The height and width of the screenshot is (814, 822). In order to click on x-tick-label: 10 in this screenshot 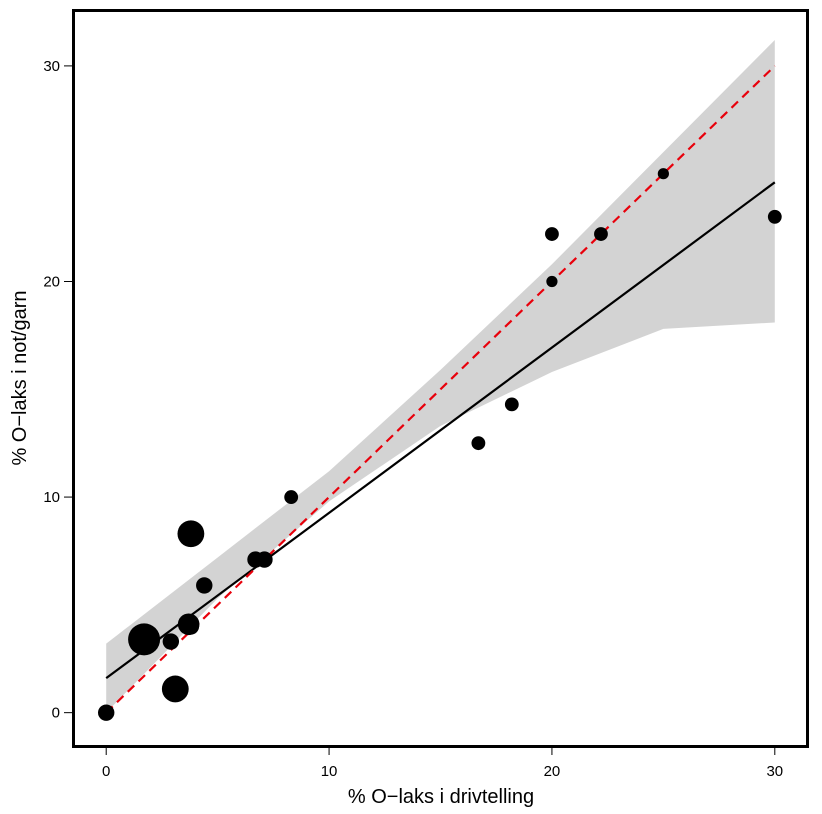, I will do `click(329, 771)`.